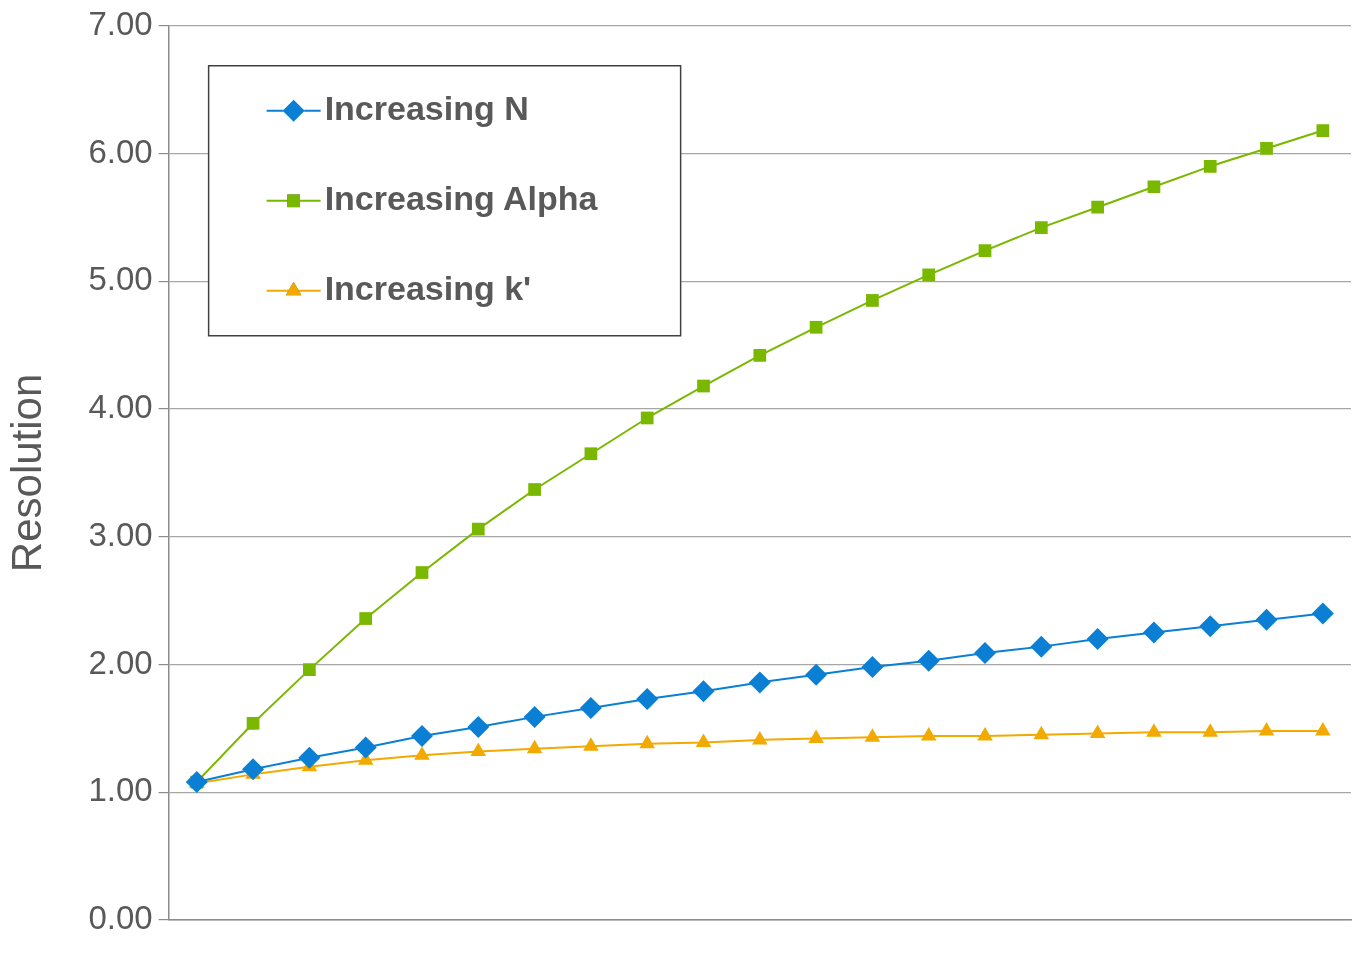 The height and width of the screenshot is (962, 1362). What do you see at coordinates (120, 23) in the screenshot?
I see `y-tick-label: 7.00` at bounding box center [120, 23].